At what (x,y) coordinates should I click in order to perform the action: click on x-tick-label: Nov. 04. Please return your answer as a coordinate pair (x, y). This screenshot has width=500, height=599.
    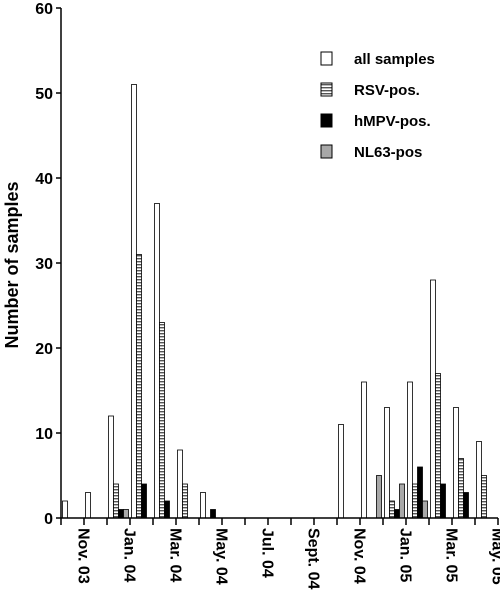
    Looking at the image, I should click on (359, 556).